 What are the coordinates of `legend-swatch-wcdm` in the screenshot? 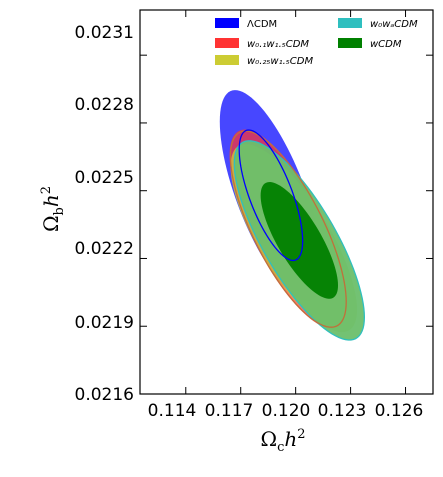 It's located at (350, 43).